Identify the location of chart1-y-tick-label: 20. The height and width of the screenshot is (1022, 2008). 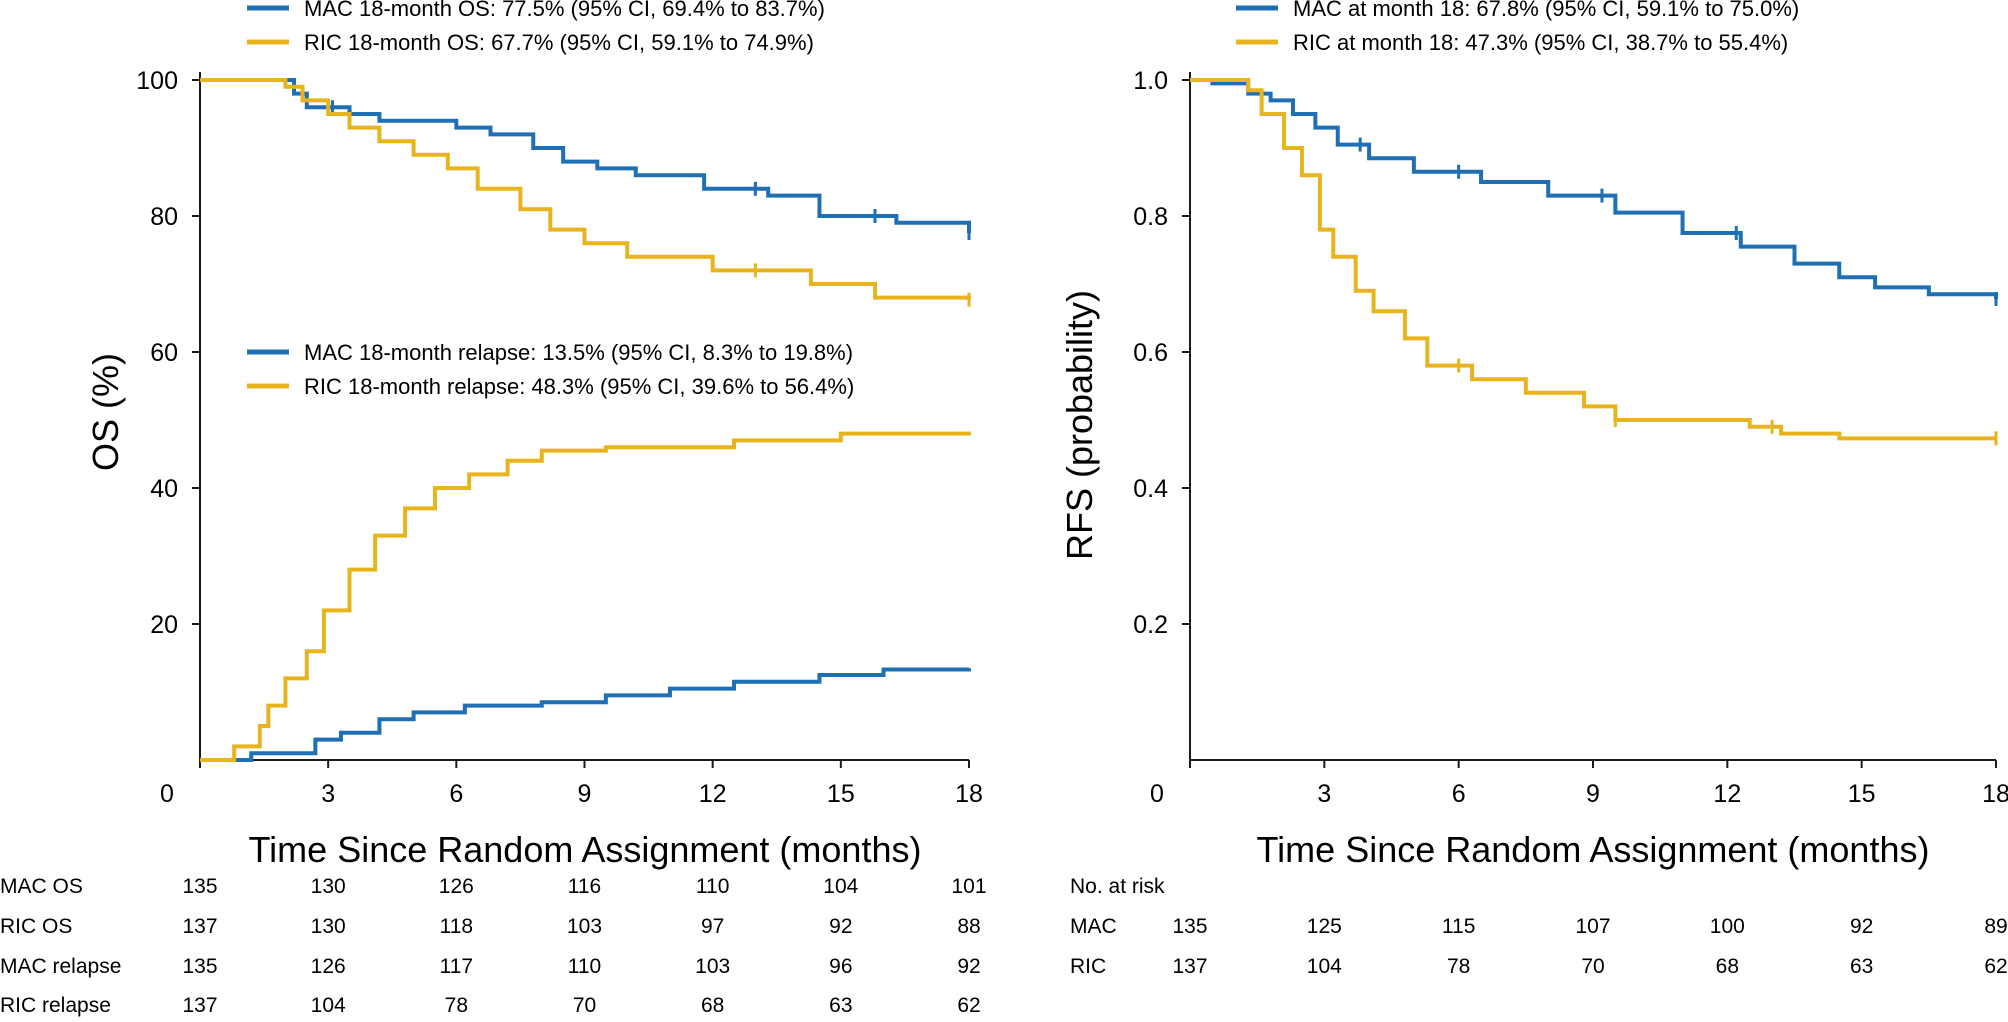
(164, 625).